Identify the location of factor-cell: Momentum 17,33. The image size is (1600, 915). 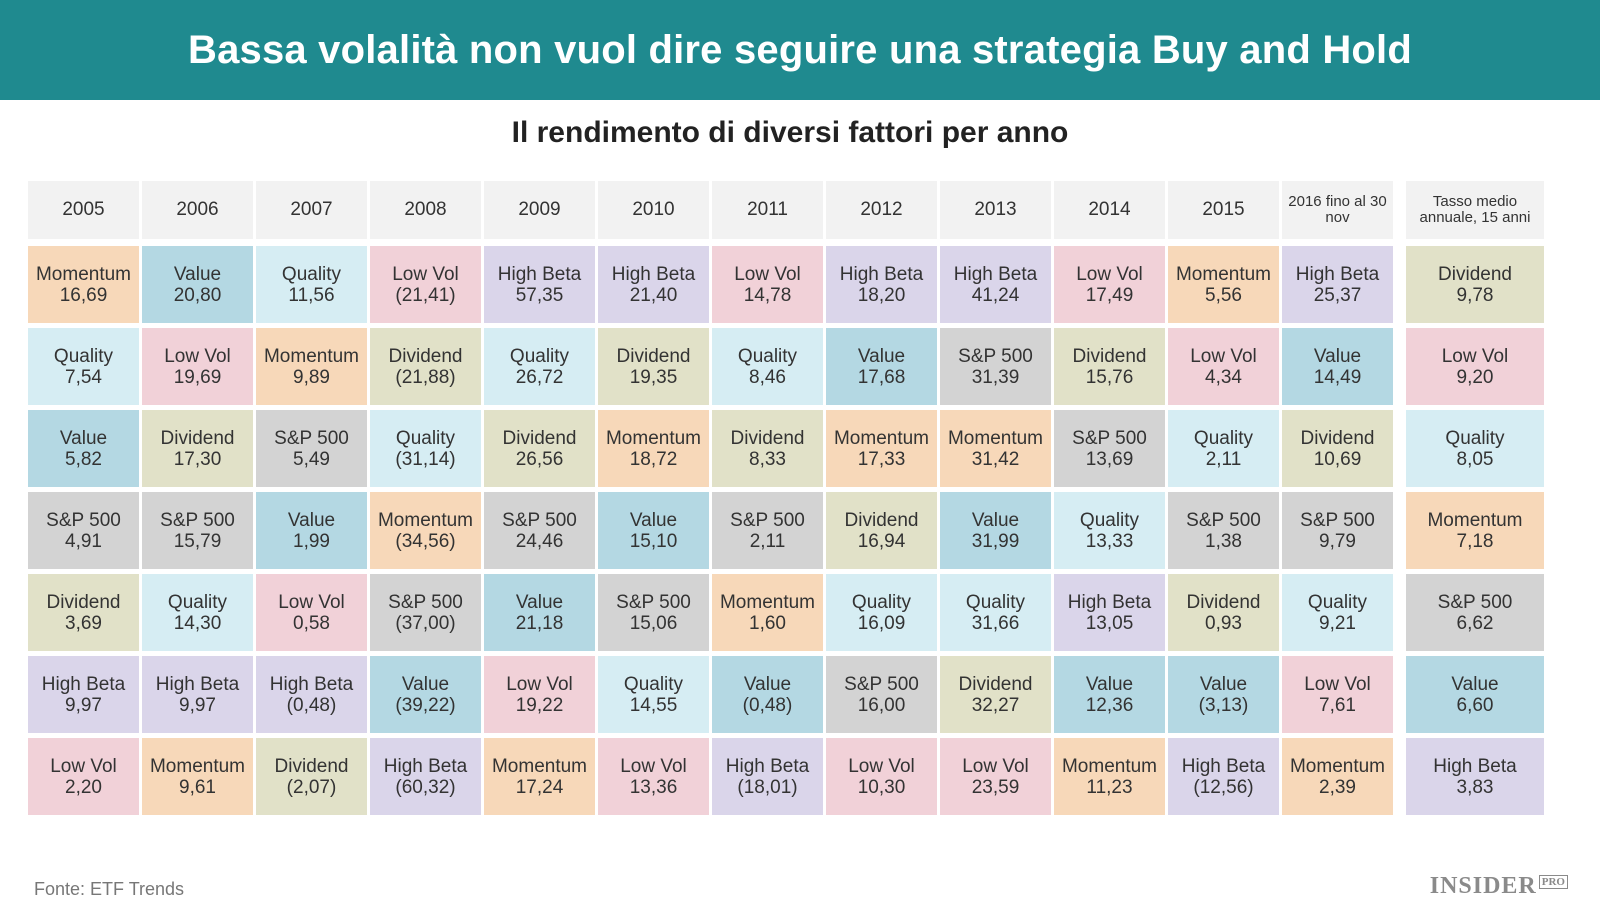
(881, 448).